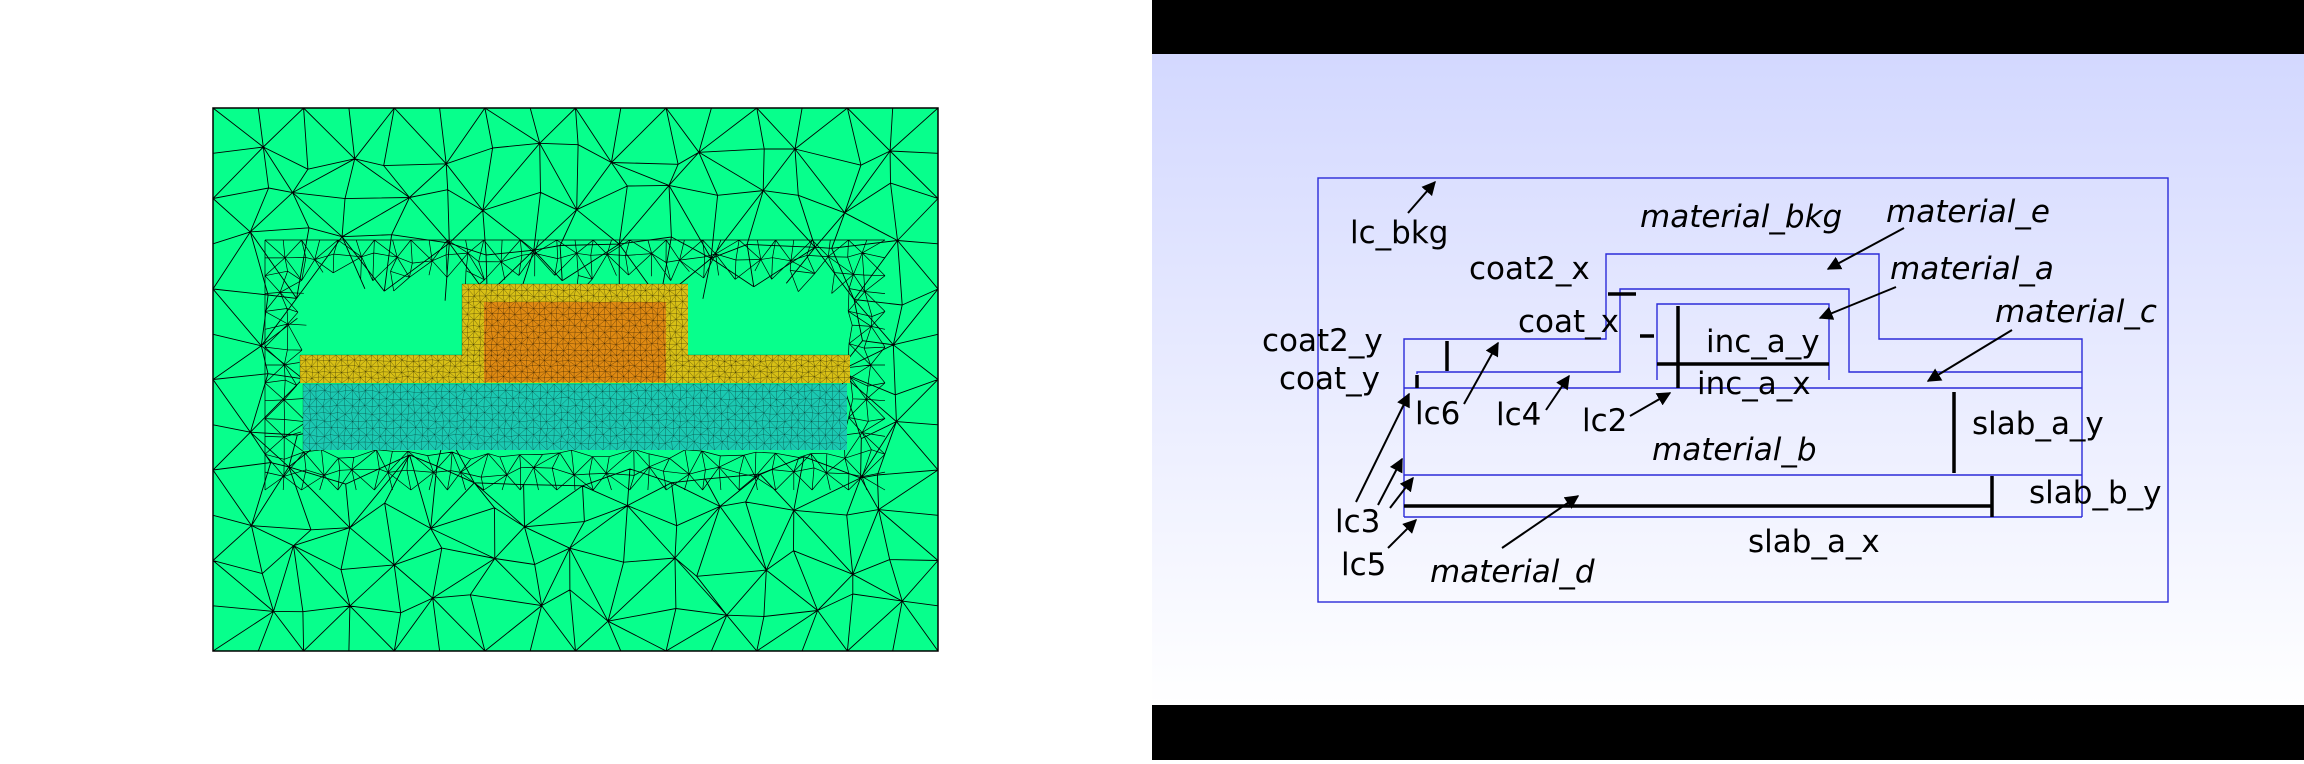 The image size is (2304, 764). What do you see at coordinates (1814, 542) in the screenshot?
I see `label-slab-a-x: slab_a_x` at bounding box center [1814, 542].